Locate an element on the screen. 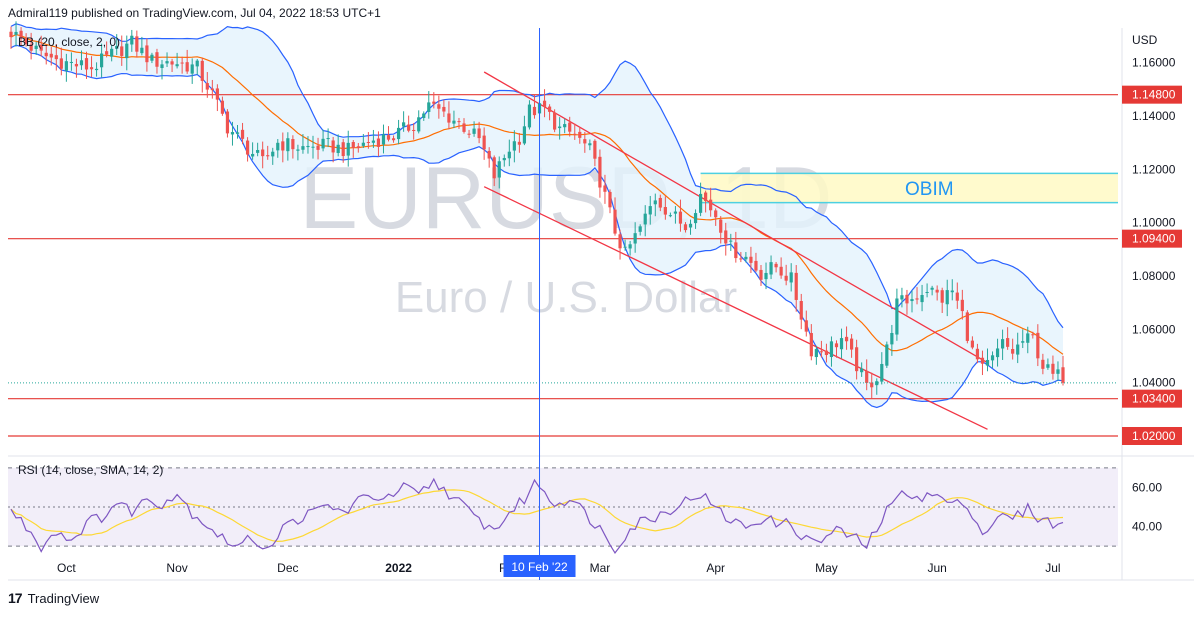  crosshair-date-label: 10 Feb '22 is located at coordinates (539, 567).